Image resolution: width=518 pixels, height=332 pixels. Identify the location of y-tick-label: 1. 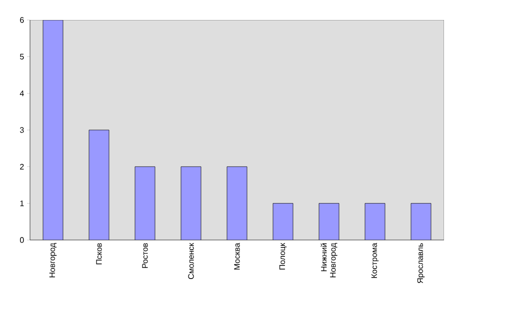
(22, 203).